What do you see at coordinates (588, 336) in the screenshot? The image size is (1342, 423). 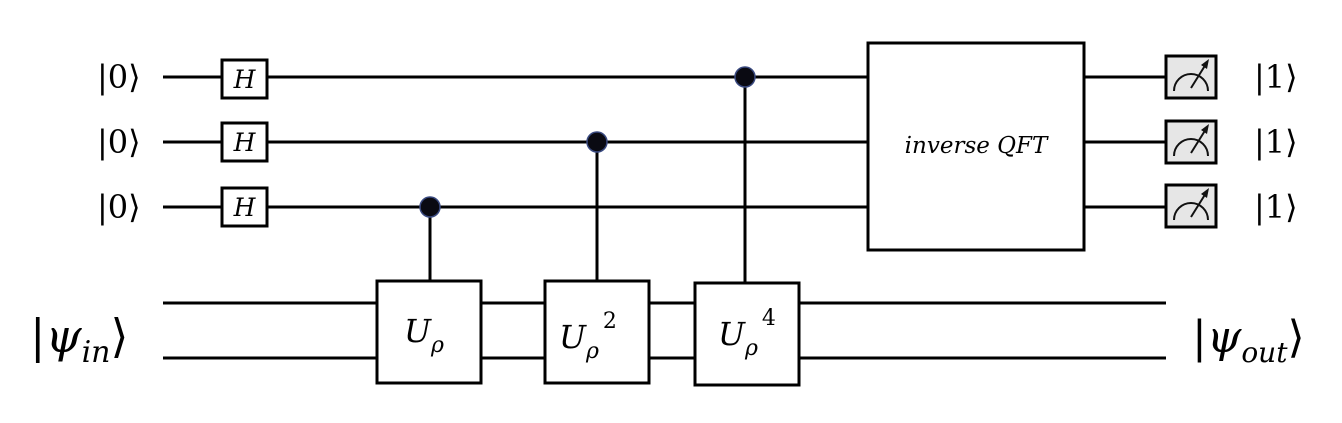 I see `svg-text: Uρ2` at bounding box center [588, 336].